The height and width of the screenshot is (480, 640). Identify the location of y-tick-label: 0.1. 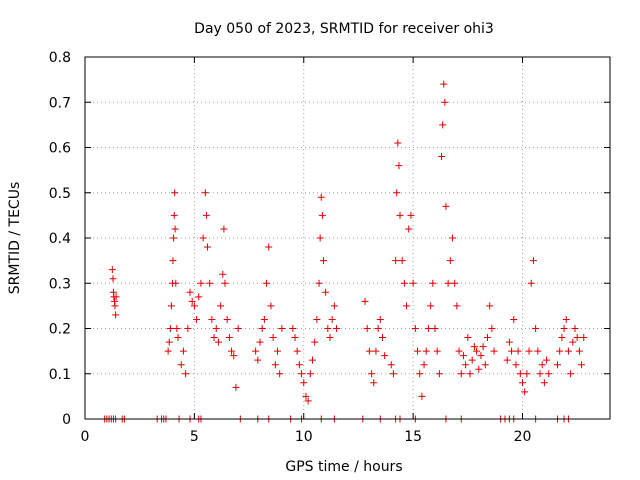
(60, 375).